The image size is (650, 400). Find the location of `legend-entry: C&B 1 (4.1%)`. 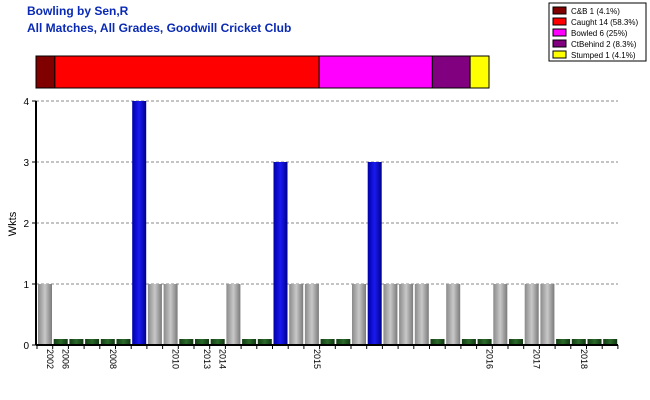

legend-entry: C&B 1 (4.1%) is located at coordinates (595, 11).